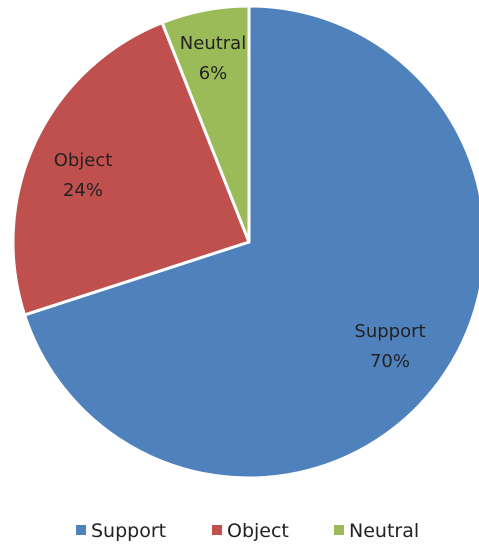 The height and width of the screenshot is (552, 479). What do you see at coordinates (83, 160) in the screenshot?
I see `slice-label-object: Object` at bounding box center [83, 160].